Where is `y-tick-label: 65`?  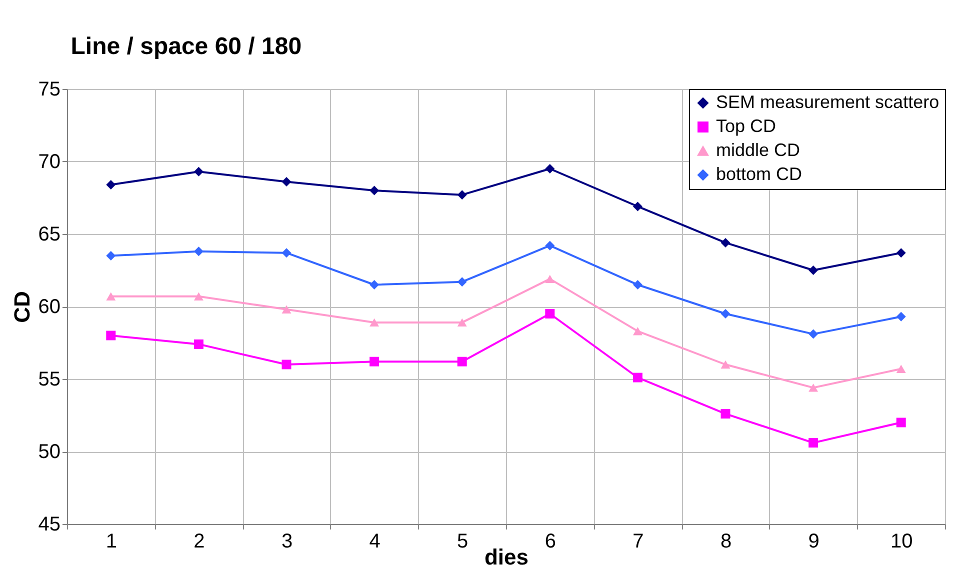 y-tick-label: 65 is located at coordinates (49, 235).